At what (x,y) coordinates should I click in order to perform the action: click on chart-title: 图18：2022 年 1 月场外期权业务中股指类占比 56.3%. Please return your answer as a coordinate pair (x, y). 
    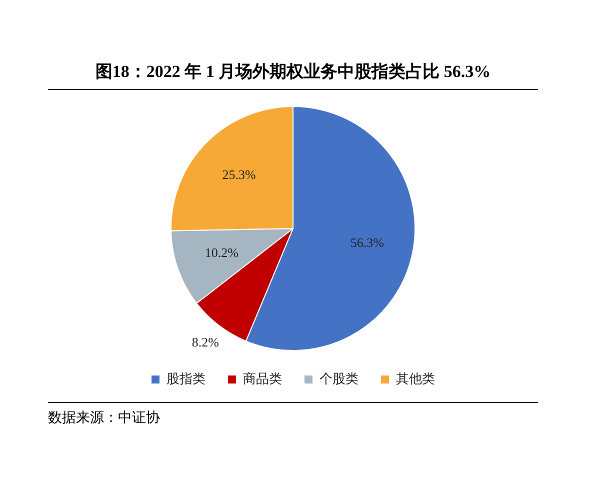
    Looking at the image, I should click on (293, 75).